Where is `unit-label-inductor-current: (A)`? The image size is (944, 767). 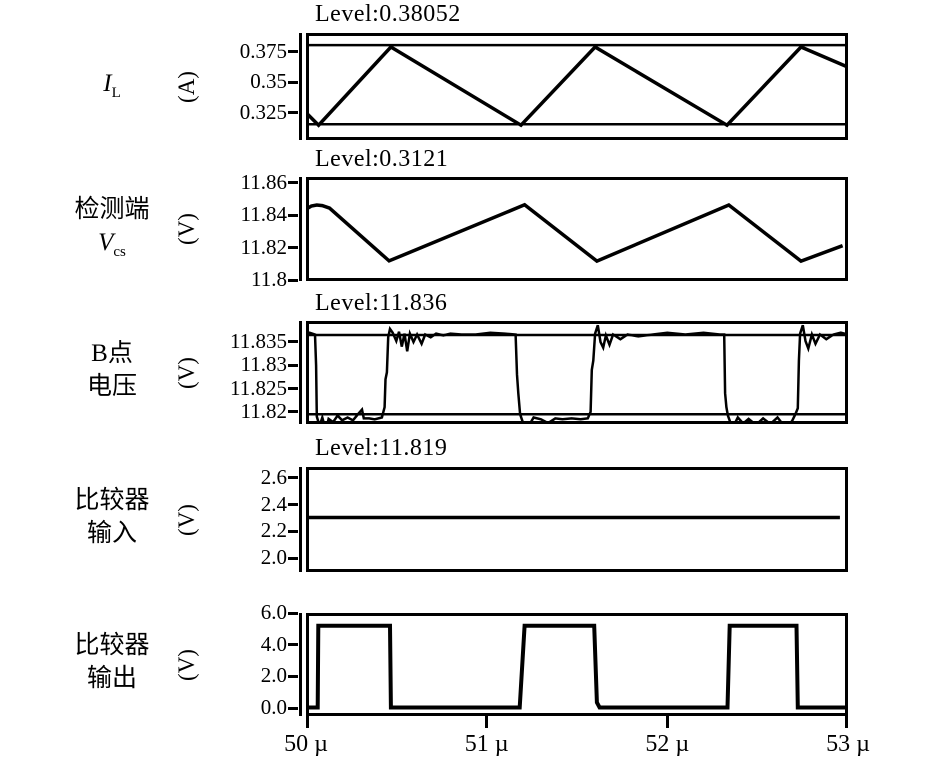
unit-label-inductor-current: (A) is located at coordinates (186, 86).